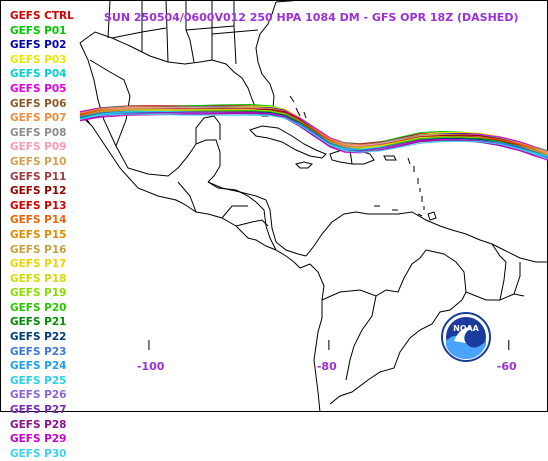 Image resolution: width=548 pixels, height=461 pixels. What do you see at coordinates (38, 249) in the screenshot?
I see `legend-item: GEFS P16` at bounding box center [38, 249].